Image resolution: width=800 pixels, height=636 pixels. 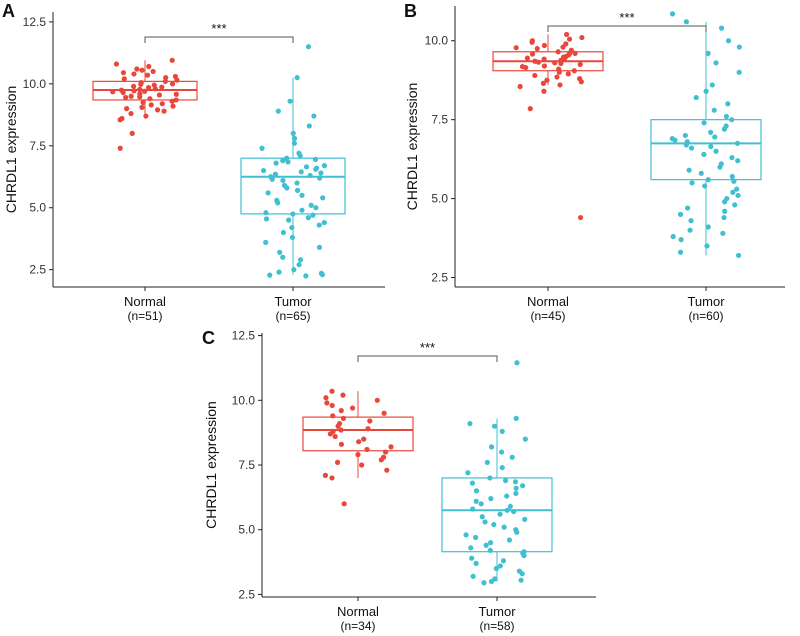 What do you see at coordinates (144, 316) in the screenshot?
I see `sample-size-label: (n=51)` at bounding box center [144, 316].